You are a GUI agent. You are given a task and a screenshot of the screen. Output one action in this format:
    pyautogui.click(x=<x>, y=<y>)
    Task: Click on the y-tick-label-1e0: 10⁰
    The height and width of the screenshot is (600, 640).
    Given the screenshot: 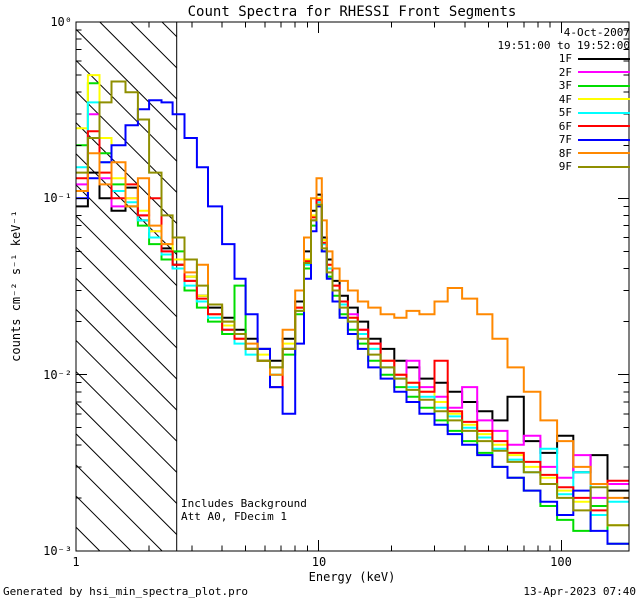 What is the action you would take?
    pyautogui.click(x=61, y=22)
    